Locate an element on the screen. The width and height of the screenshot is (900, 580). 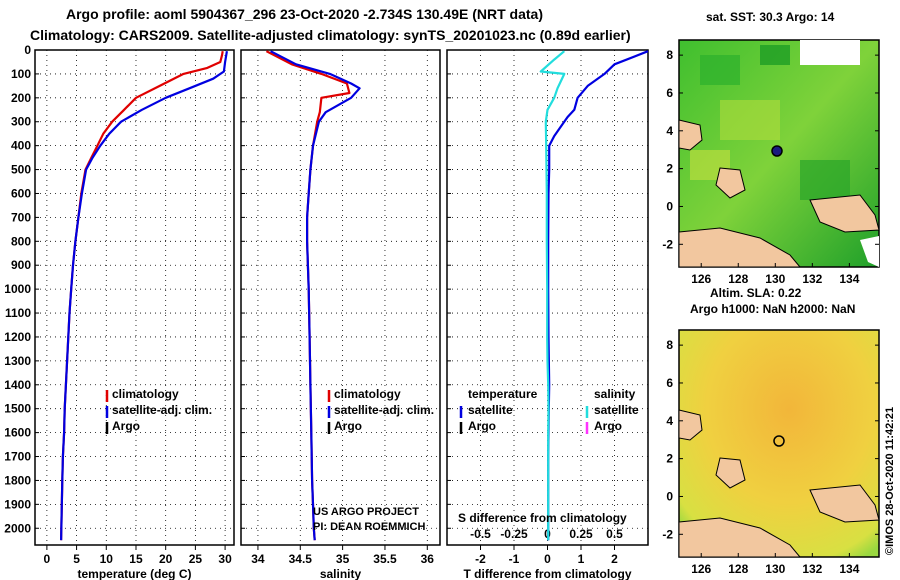
y-tick-label: 1000 is located at coordinates (17, 289).